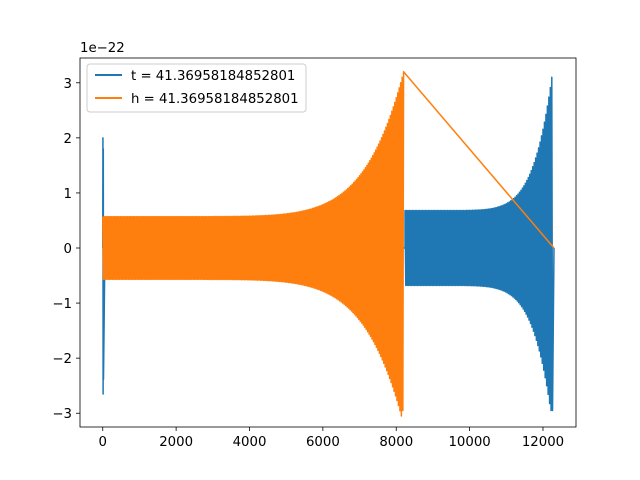 Image resolution: width=640 pixels, height=480 pixels. What do you see at coordinates (543, 442) in the screenshot?
I see `x-tick-label: 12000` at bounding box center [543, 442].